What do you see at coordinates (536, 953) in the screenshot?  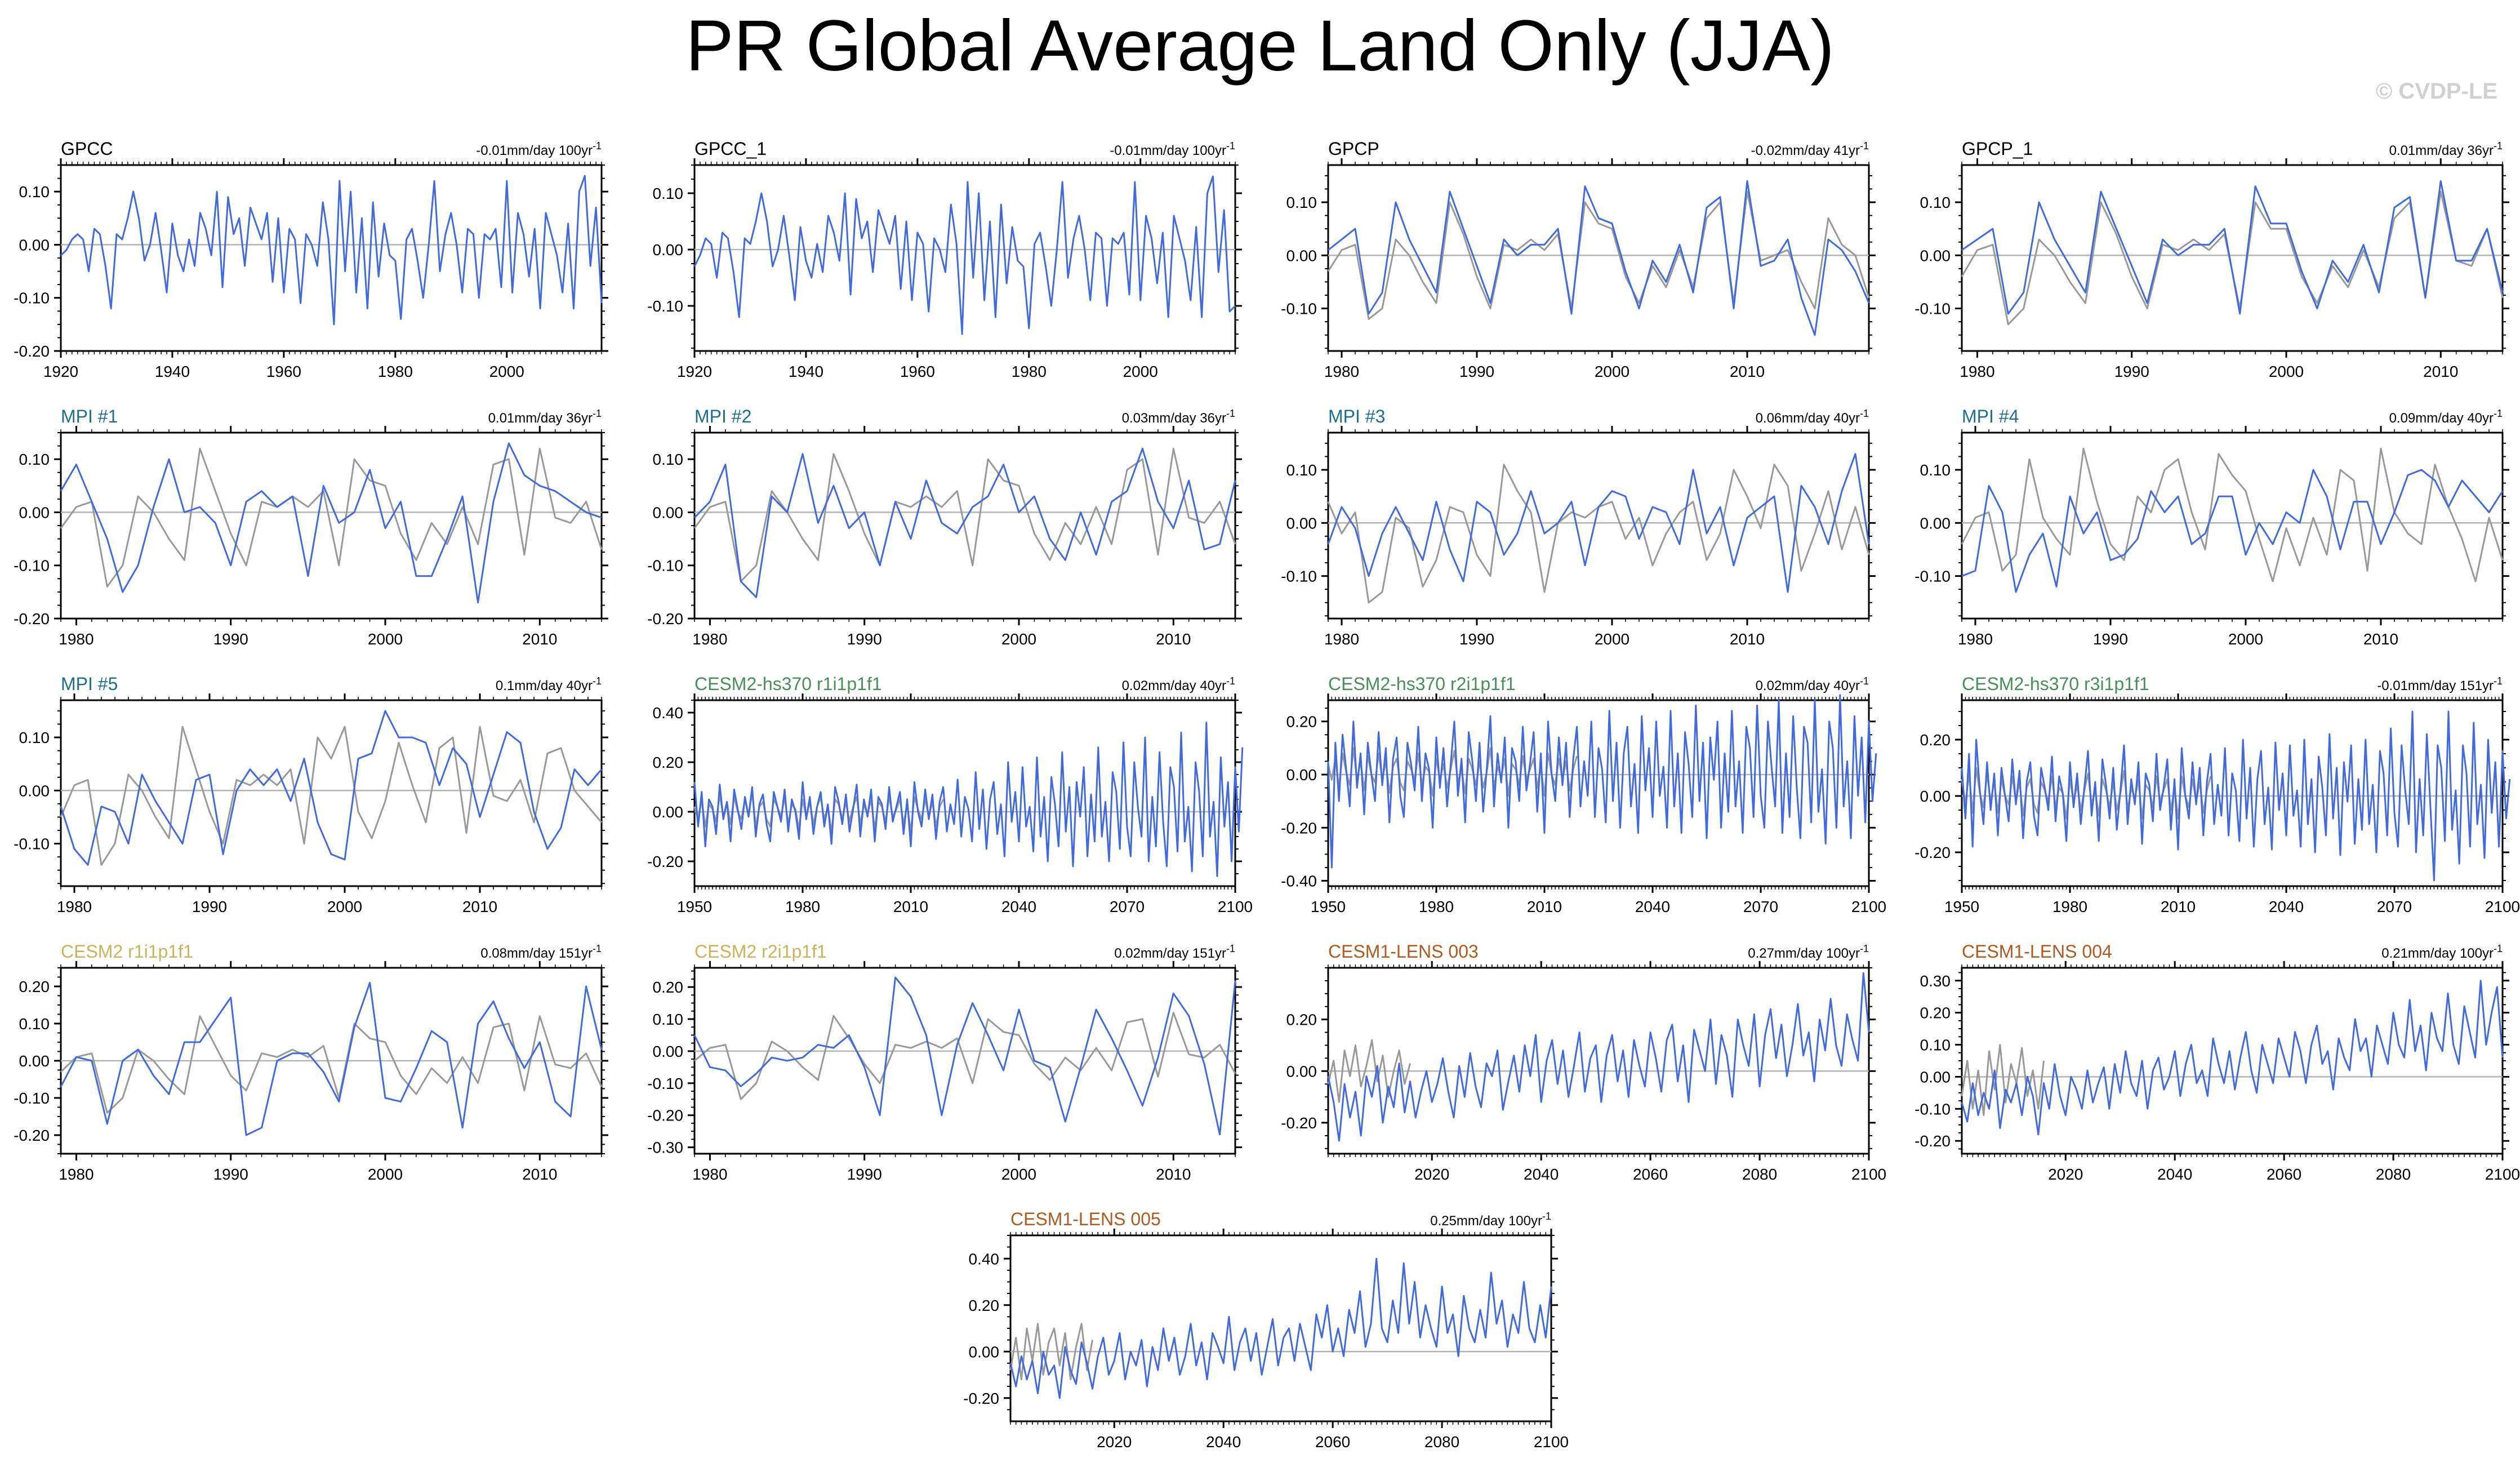 I see `trend-value: 0.08mm/day 151yr` at bounding box center [536, 953].